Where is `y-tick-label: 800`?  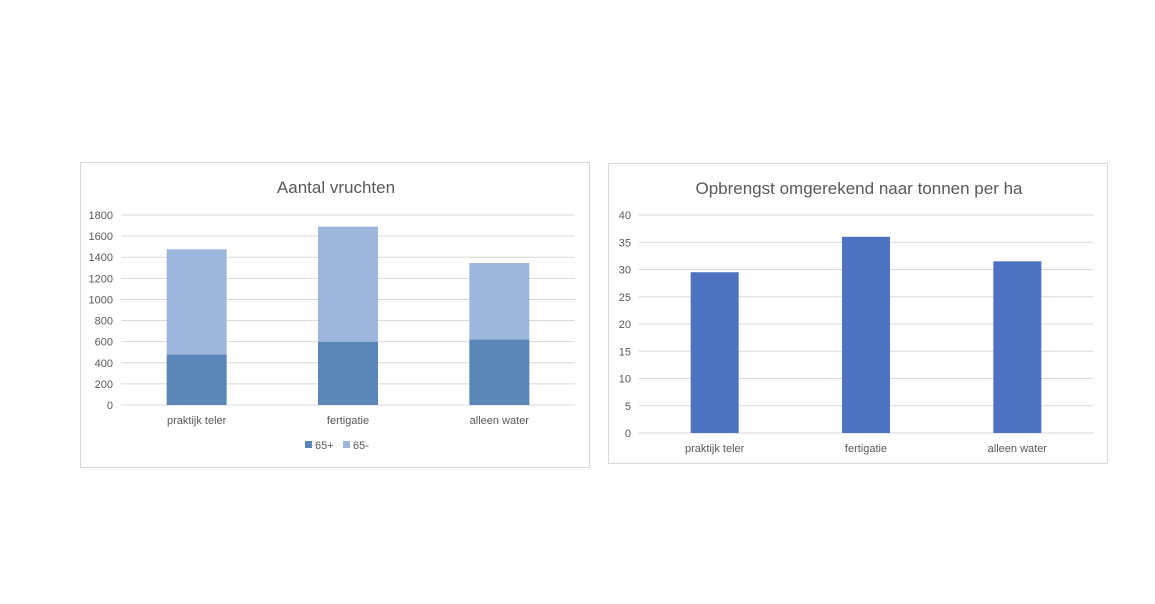 y-tick-label: 800 is located at coordinates (104, 322).